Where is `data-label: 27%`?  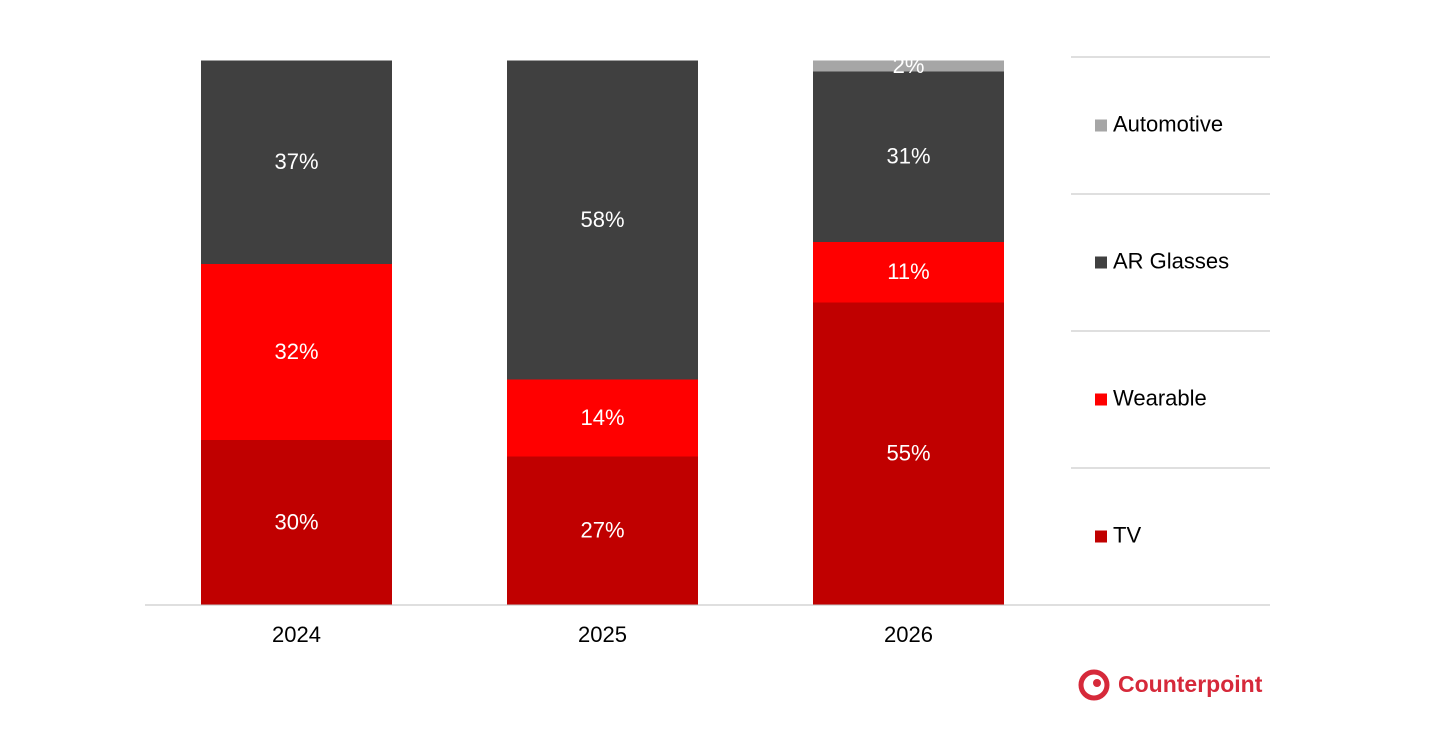
data-label: 27% is located at coordinates (602, 530).